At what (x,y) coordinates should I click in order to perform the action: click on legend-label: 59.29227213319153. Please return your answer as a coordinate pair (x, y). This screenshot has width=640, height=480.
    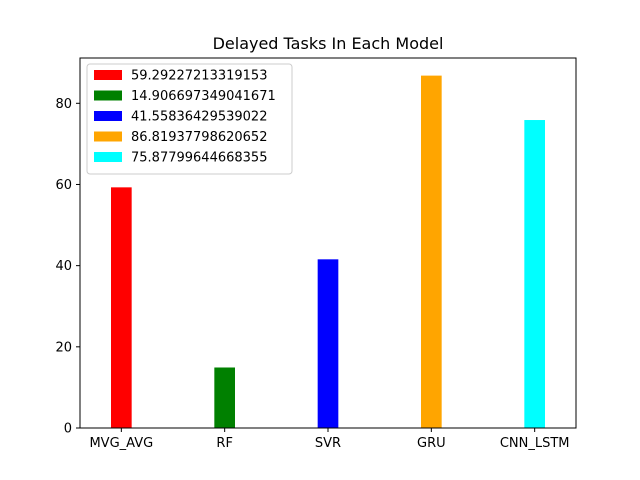
    Looking at the image, I should click on (199, 76).